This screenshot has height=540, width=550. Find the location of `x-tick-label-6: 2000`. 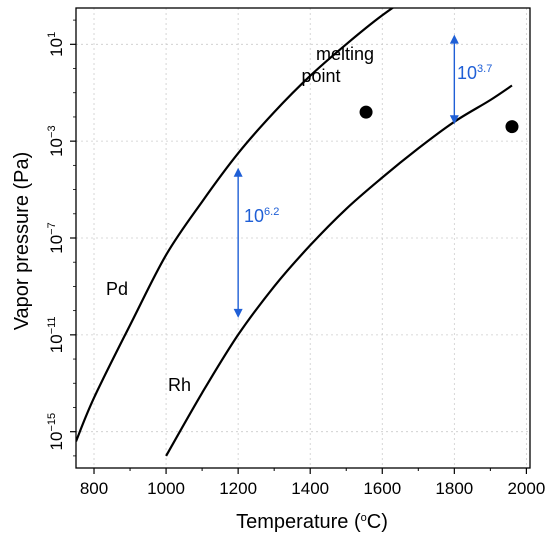

x-tick-label-6: 2000 is located at coordinates (526, 488).